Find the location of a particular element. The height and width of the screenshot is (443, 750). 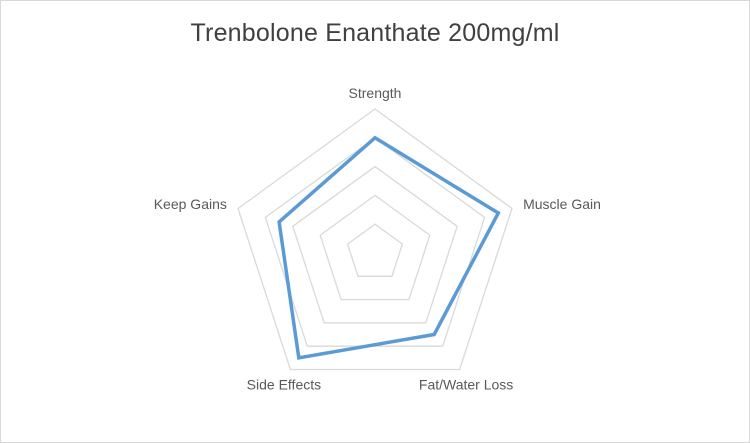

data-point-keep-gains is located at coordinates (279, 222).